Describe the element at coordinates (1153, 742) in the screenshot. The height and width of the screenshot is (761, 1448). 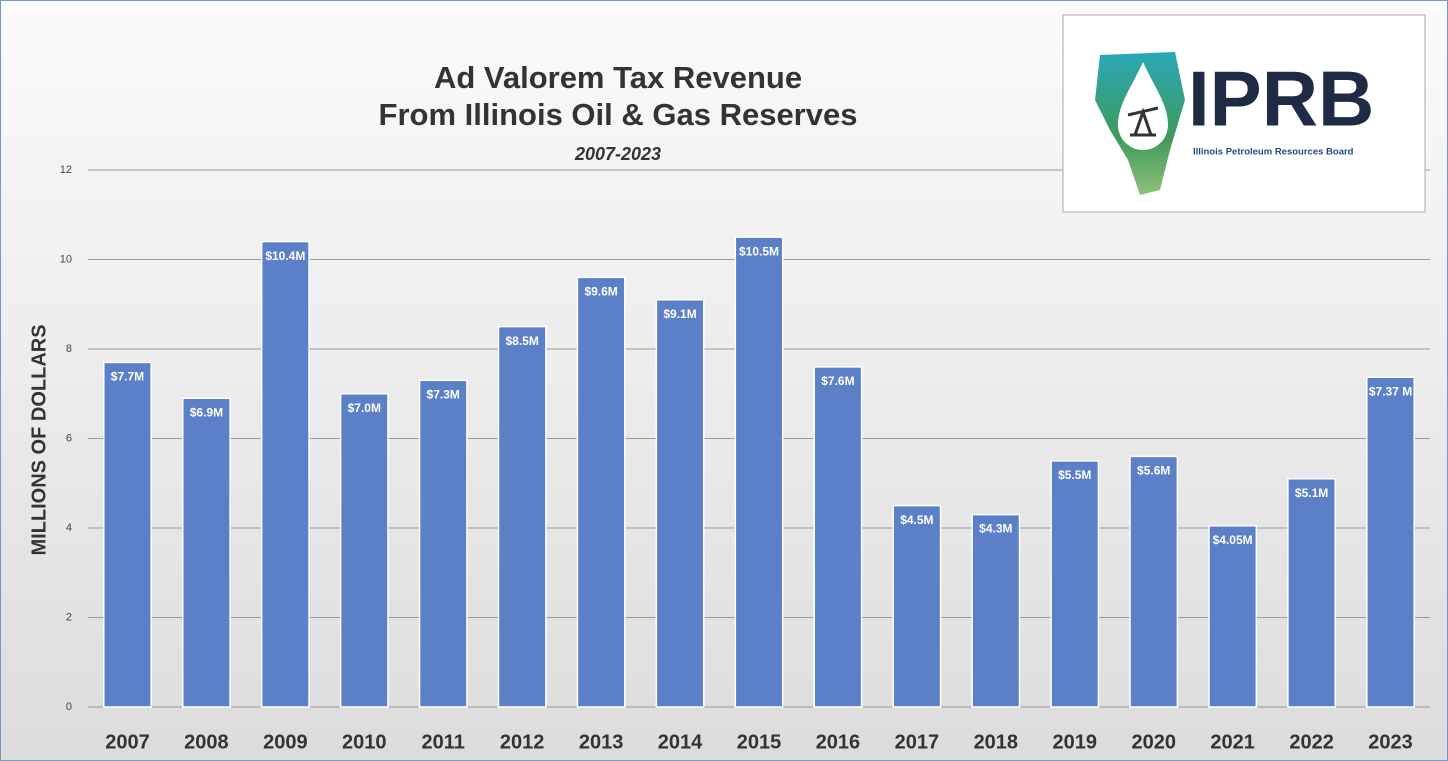
I see `x-tick-label: 2020` at that location.